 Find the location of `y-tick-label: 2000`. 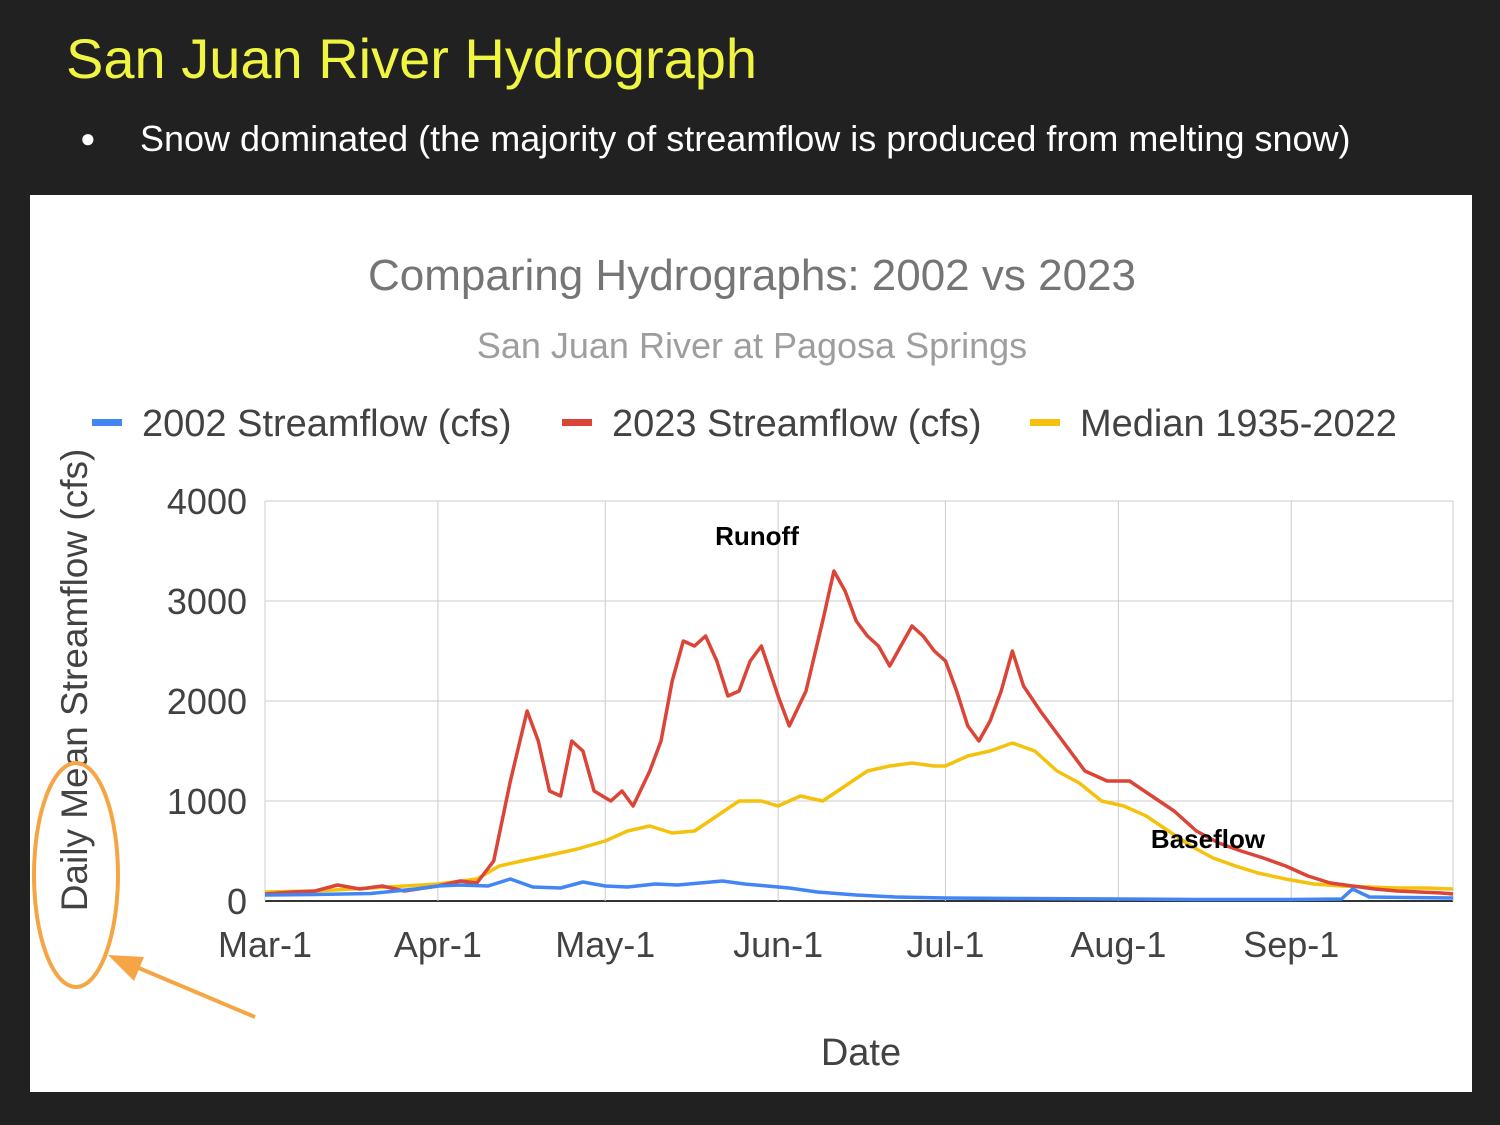

y-tick-label: 2000 is located at coordinates (207, 701).